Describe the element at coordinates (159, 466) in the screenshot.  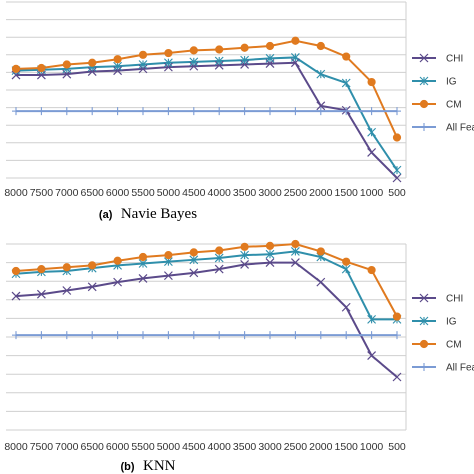
I see `chart-title: KNN` at that location.